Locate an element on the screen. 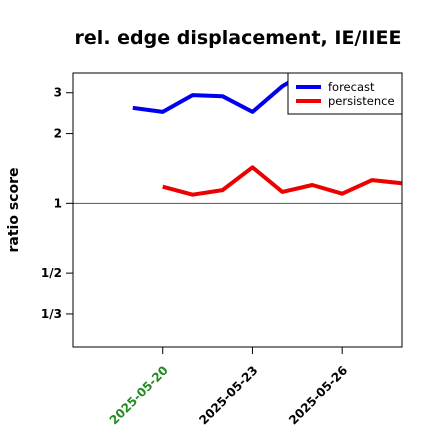 This screenshot has width=440, height=440. legend-label-forecast: forecast is located at coordinates (351, 87).